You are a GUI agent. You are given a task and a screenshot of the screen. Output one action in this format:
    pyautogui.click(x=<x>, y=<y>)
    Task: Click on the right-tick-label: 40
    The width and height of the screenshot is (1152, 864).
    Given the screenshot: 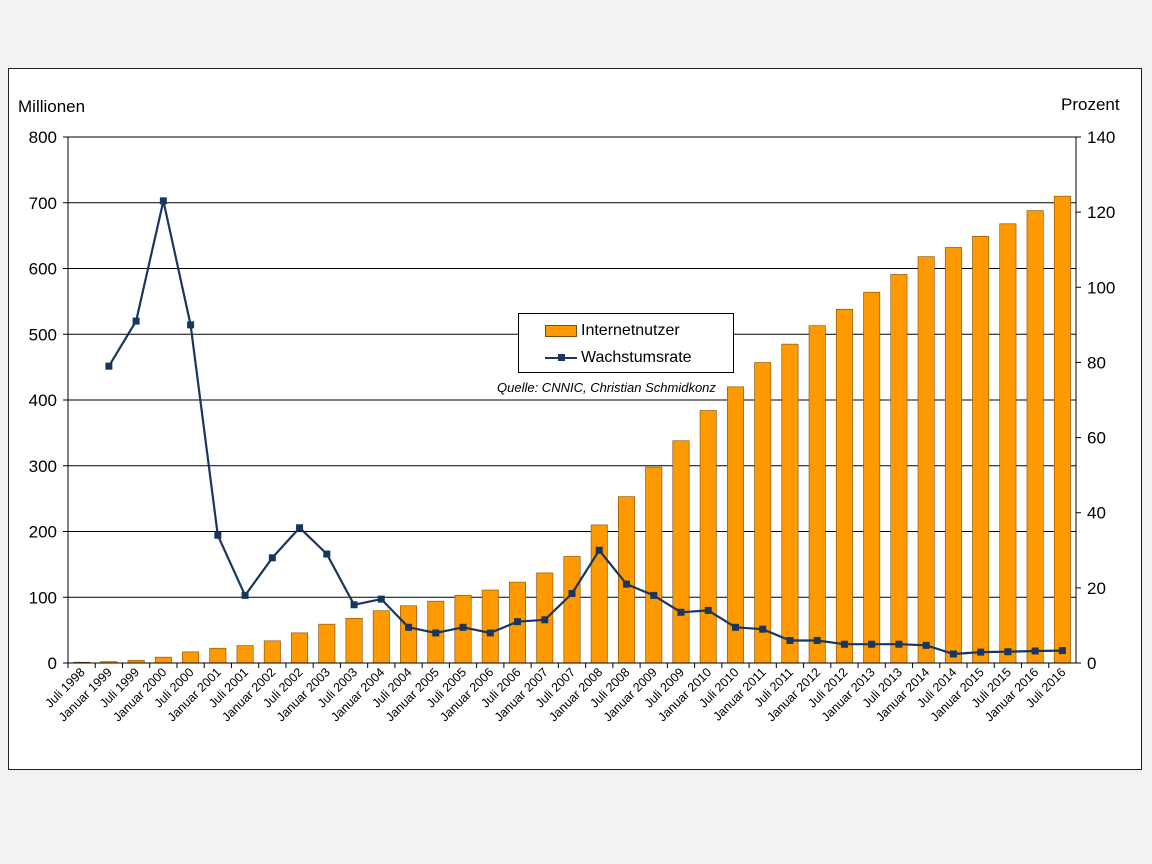 What is the action you would take?
    pyautogui.click(x=1096, y=513)
    